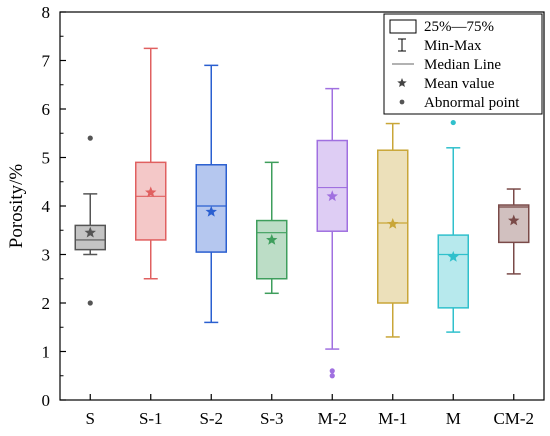 The height and width of the screenshot is (436, 550). What do you see at coordinates (46, 158) in the screenshot?
I see `y-tick-label: 5` at bounding box center [46, 158].